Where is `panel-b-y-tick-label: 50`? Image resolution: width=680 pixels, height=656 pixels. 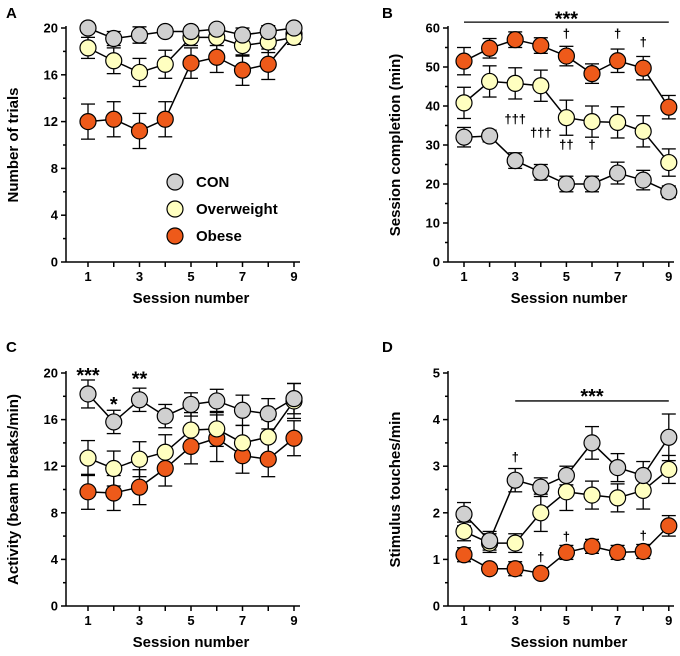
panel-b-y-tick-label: 50 is located at coordinates (433, 67).